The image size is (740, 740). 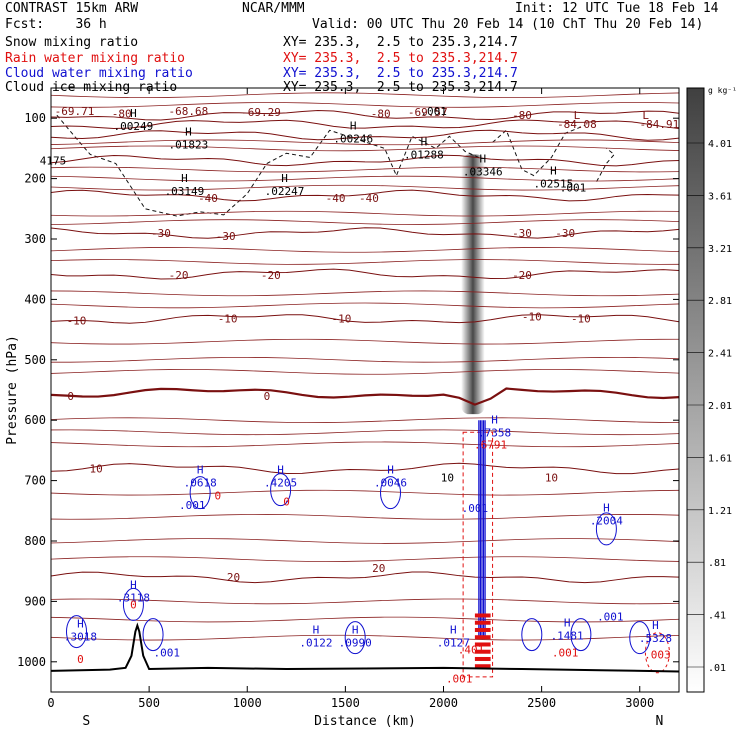 What do you see at coordinates (280, 470) in the screenshot?
I see `high-marker-9: H` at bounding box center [280, 470].